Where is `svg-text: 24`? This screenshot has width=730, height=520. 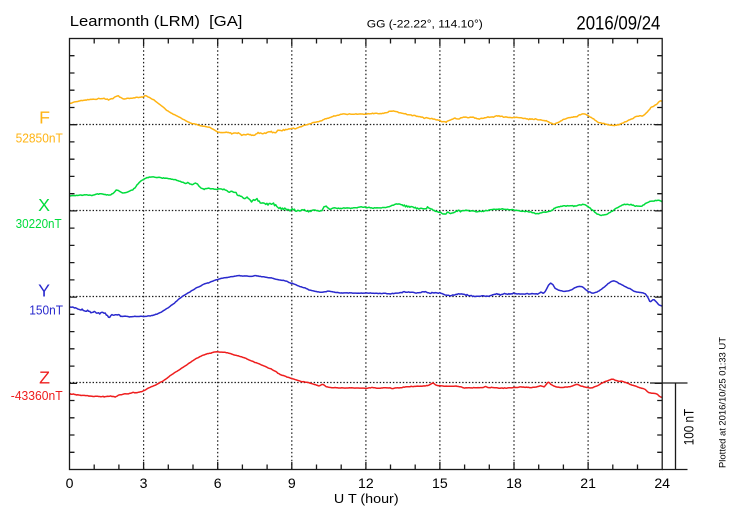 svg-text: 24 is located at coordinates (662, 483).